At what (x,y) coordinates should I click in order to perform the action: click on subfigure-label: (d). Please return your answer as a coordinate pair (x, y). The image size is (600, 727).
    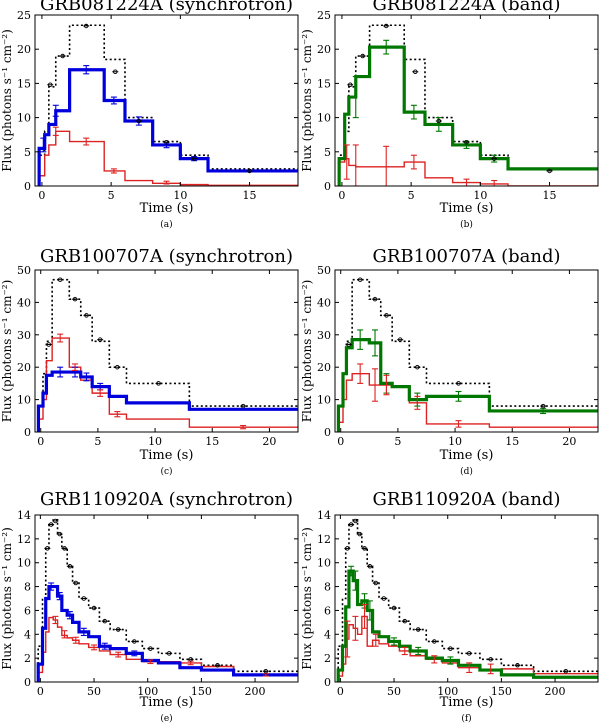
    Looking at the image, I should click on (466, 471).